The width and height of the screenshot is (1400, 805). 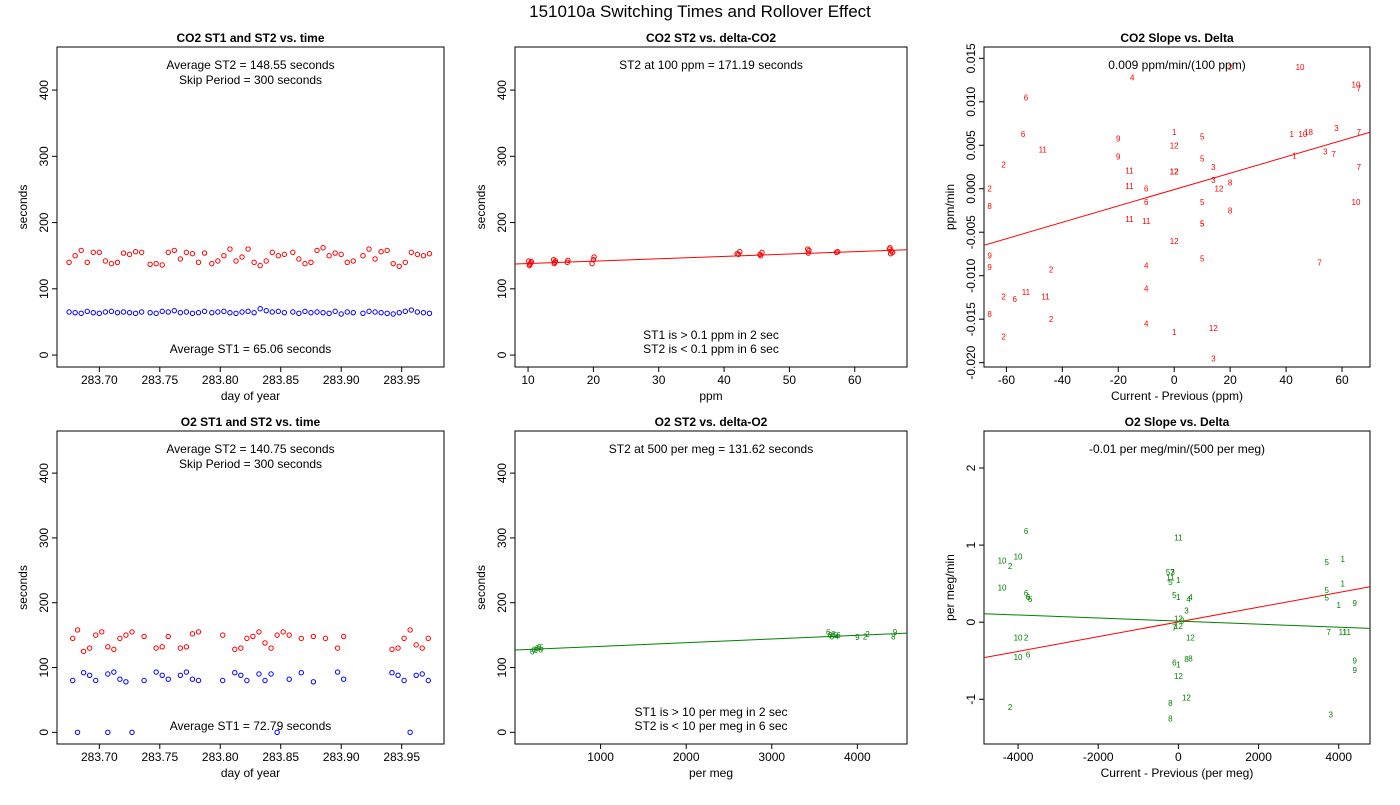 What do you see at coordinates (1177, 587) in the screenshot?
I see `plot-frame` at bounding box center [1177, 587].